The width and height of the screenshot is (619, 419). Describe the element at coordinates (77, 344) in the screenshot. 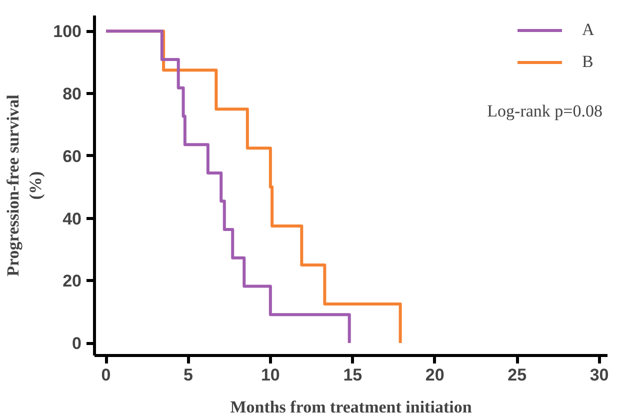

I see `y-tick-label: 0` at that location.